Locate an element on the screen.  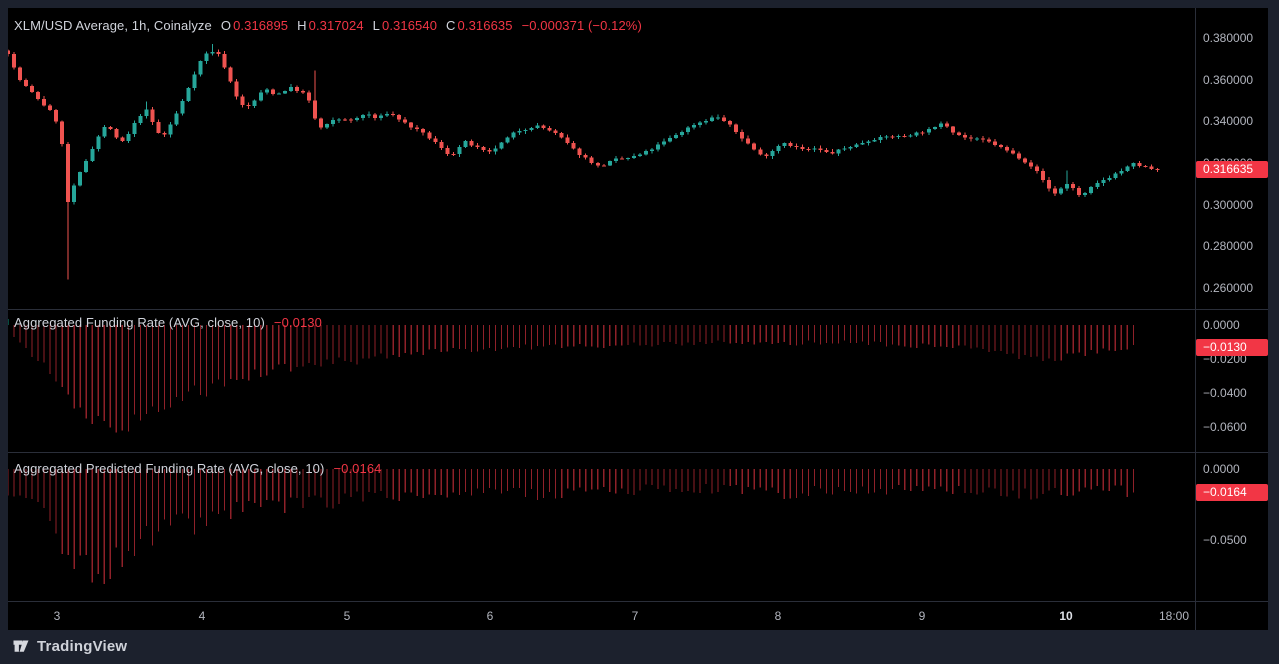
tradingview-attribution: TradingView is located at coordinates (69, 646).